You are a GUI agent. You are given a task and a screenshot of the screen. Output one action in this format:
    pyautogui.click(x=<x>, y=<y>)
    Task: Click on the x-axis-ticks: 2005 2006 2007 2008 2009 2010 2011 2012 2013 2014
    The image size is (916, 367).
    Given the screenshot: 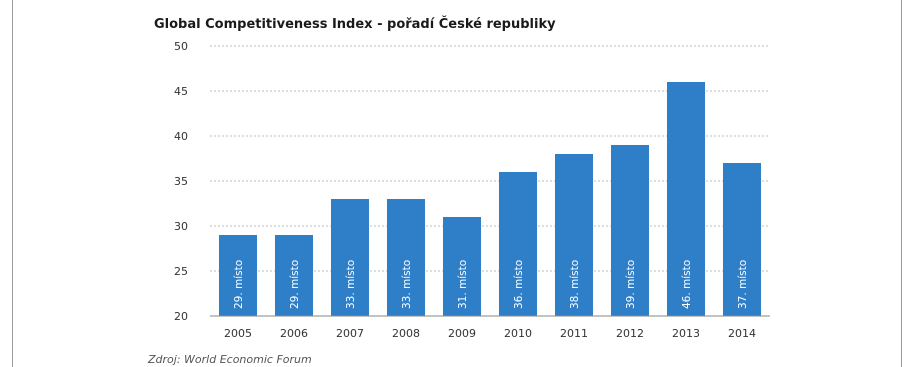 What is the action you would take?
    pyautogui.click(x=490, y=333)
    